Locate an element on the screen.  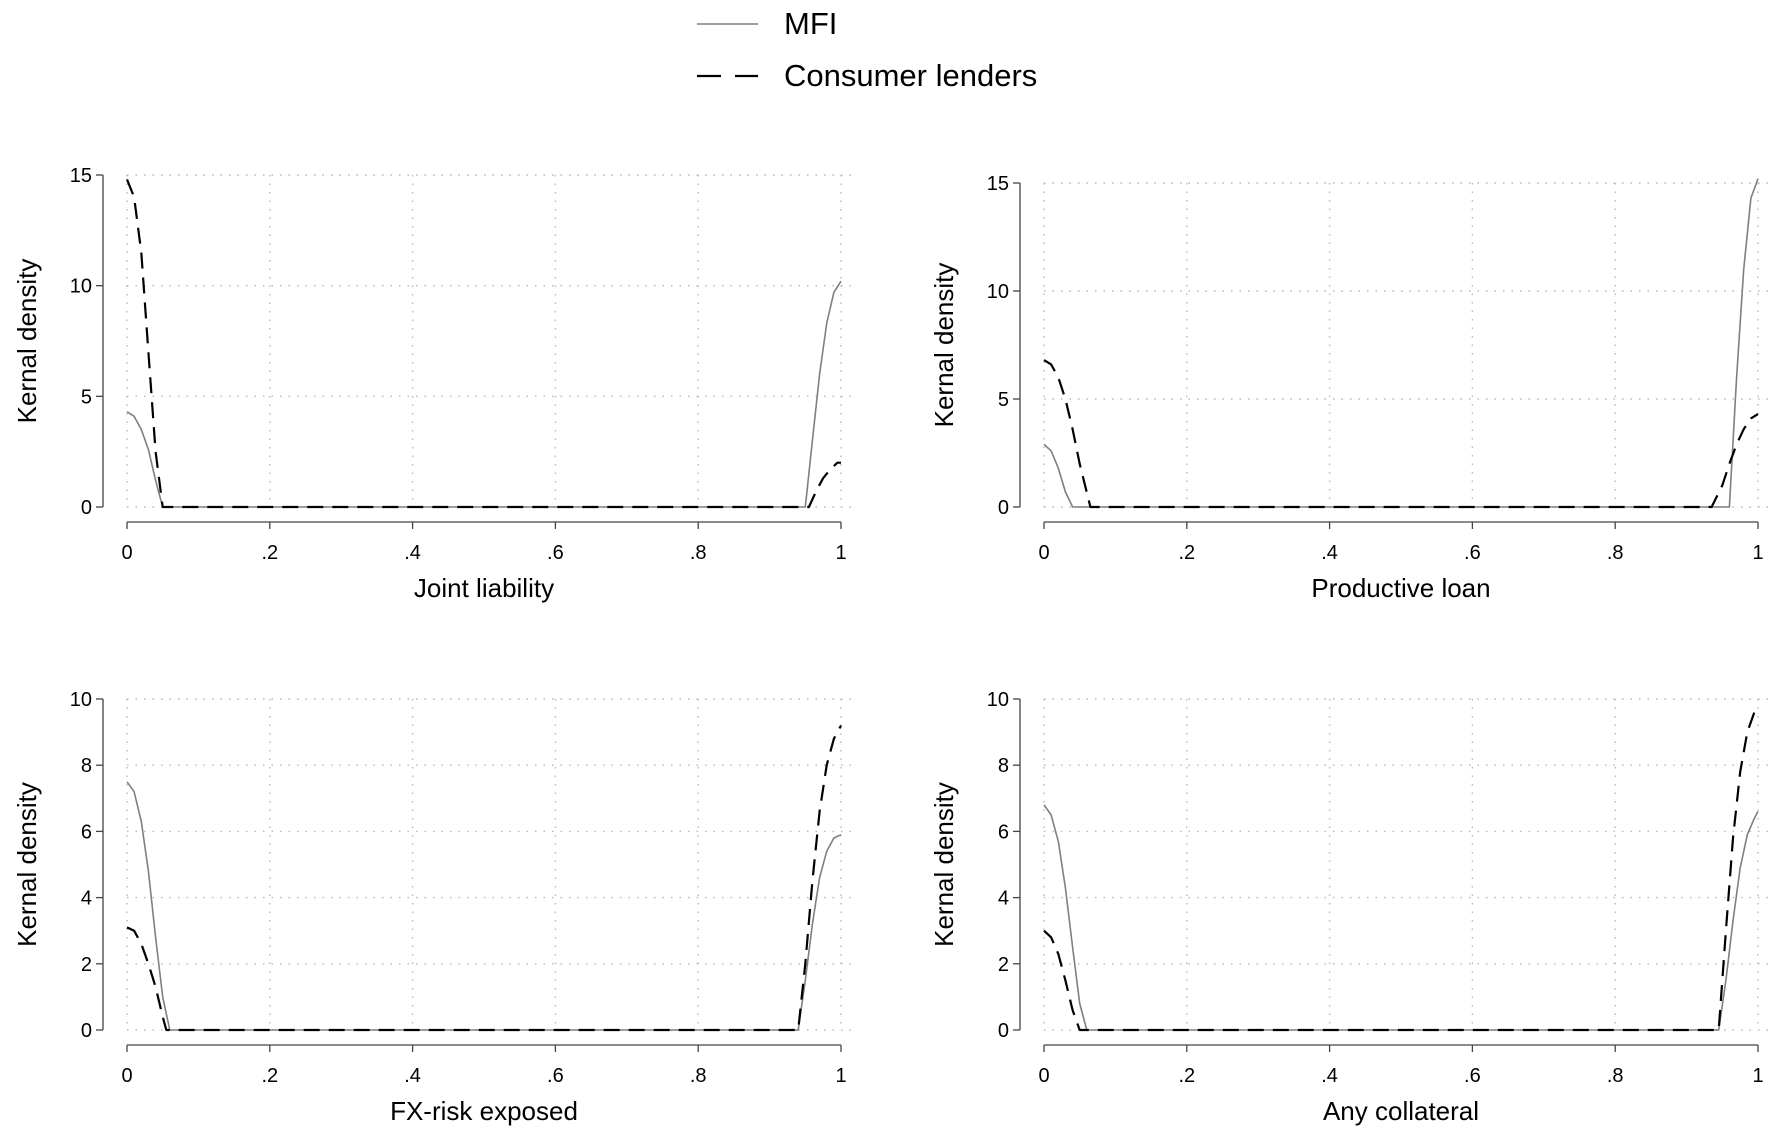
legend-label-2: Consumer lenders is located at coordinates (910, 75).